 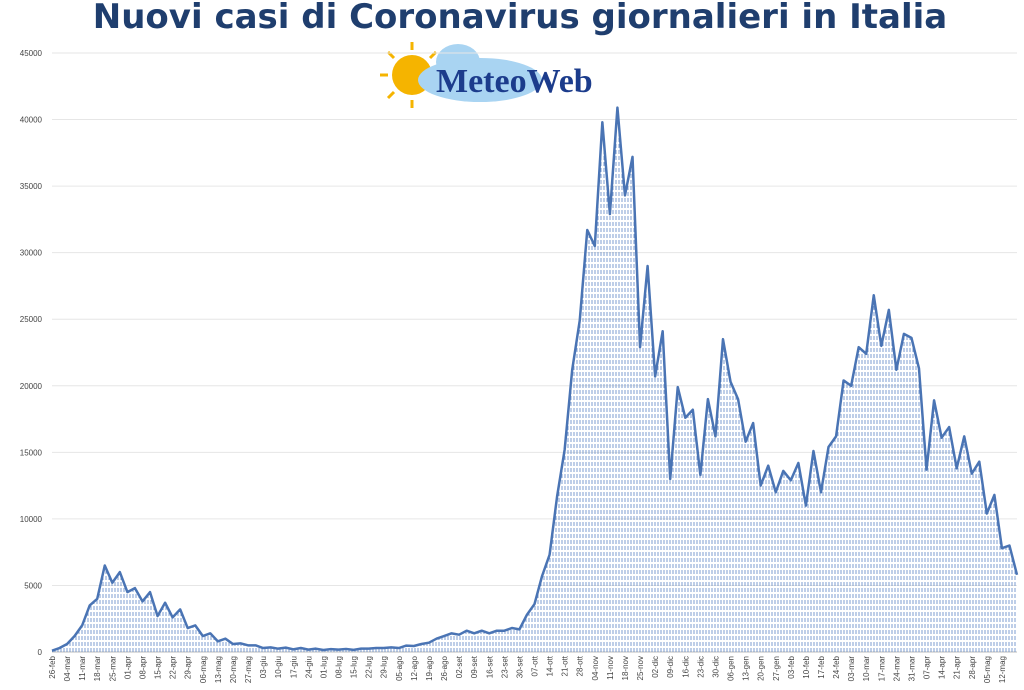 I want to click on x-tick-label: 27-gen, so click(x=776, y=668).